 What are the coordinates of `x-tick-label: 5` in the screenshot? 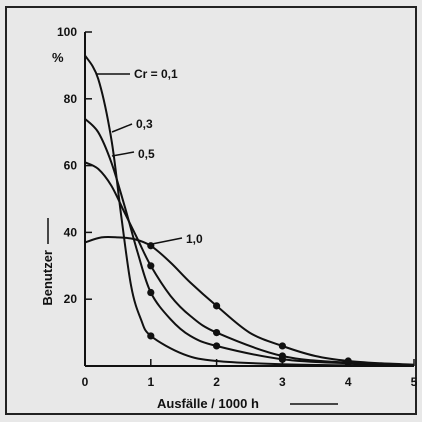 It's located at (414, 382).